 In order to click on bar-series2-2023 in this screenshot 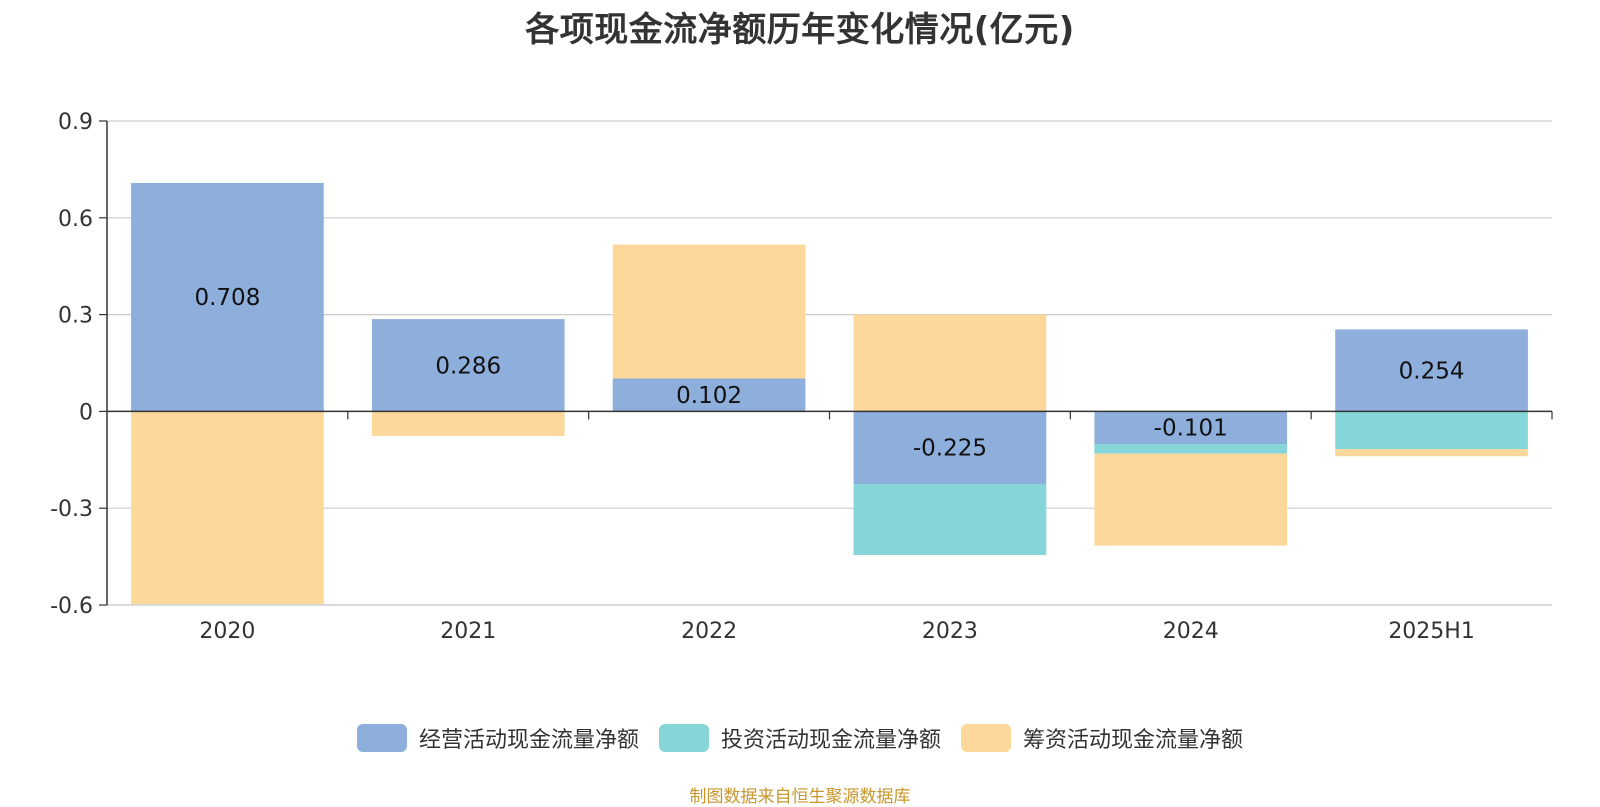, I will do `click(950, 363)`.